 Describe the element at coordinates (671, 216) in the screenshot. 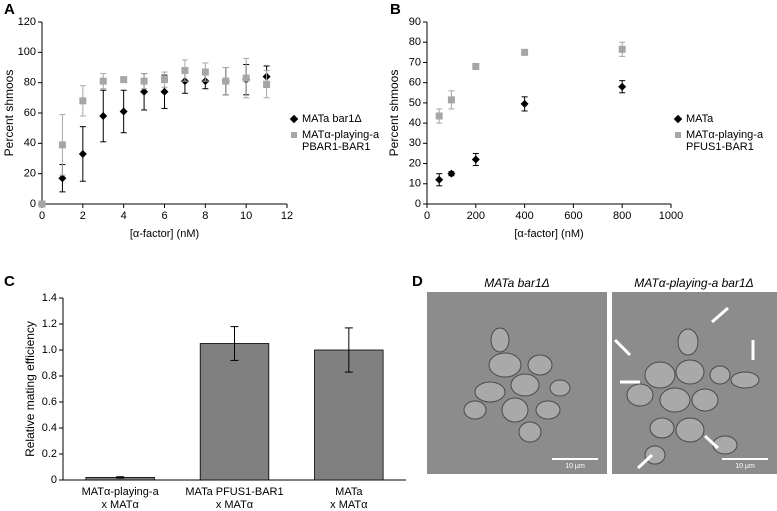

I see `x-tick-label: 1000` at that location.